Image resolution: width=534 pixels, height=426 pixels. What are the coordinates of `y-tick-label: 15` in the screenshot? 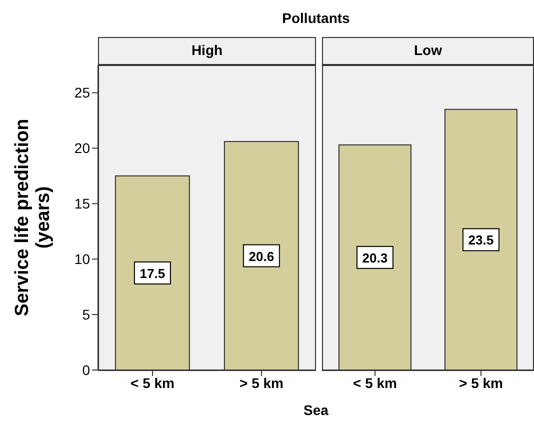 It's located at (82, 204).